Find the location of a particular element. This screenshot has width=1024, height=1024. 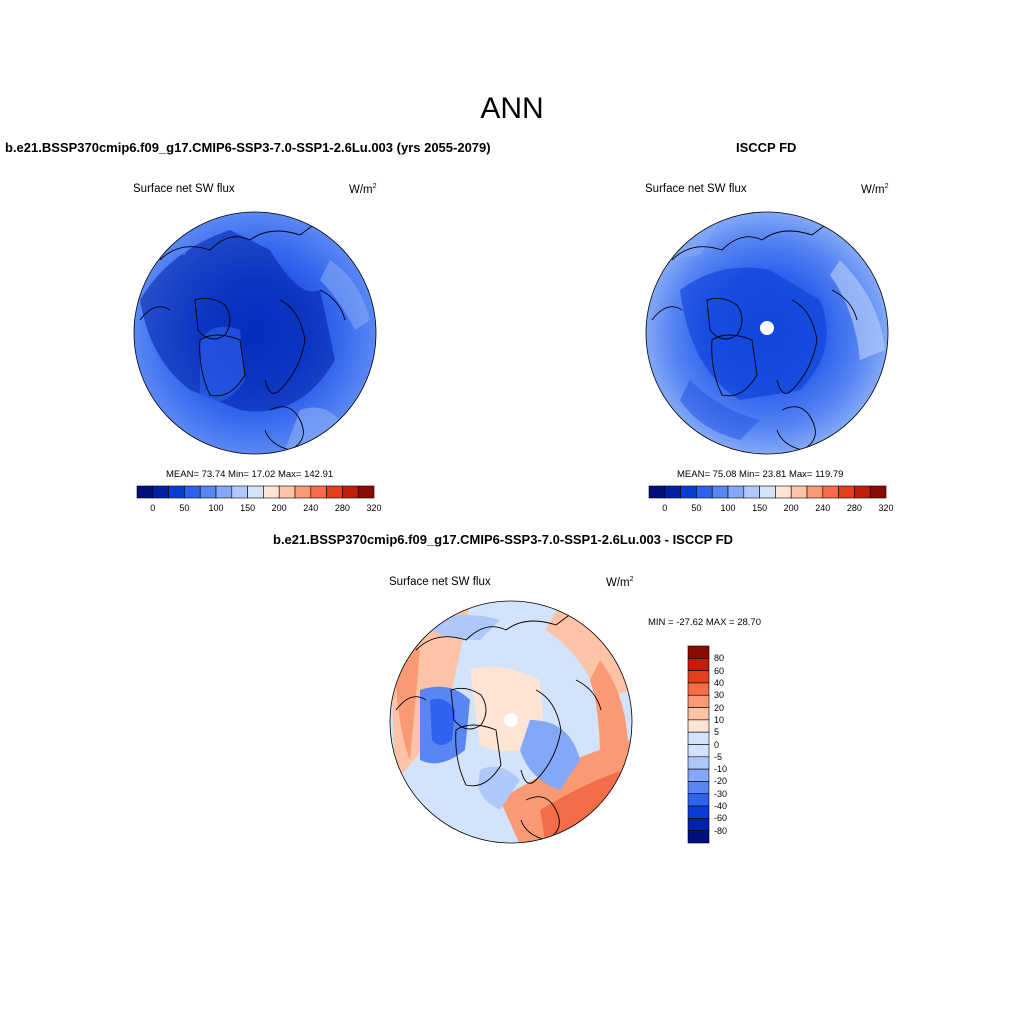

colorbar-tick-label: 60 is located at coordinates (719, 670).